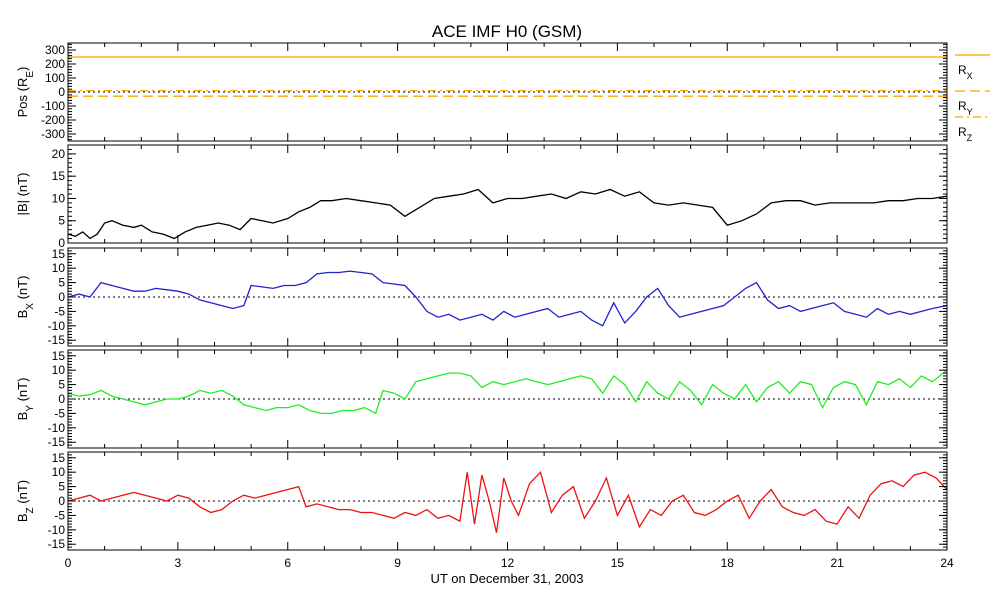 This screenshot has height=600, width=993. What do you see at coordinates (970, 112) in the screenshot?
I see `legend-label-subscript: Y` at bounding box center [970, 112].